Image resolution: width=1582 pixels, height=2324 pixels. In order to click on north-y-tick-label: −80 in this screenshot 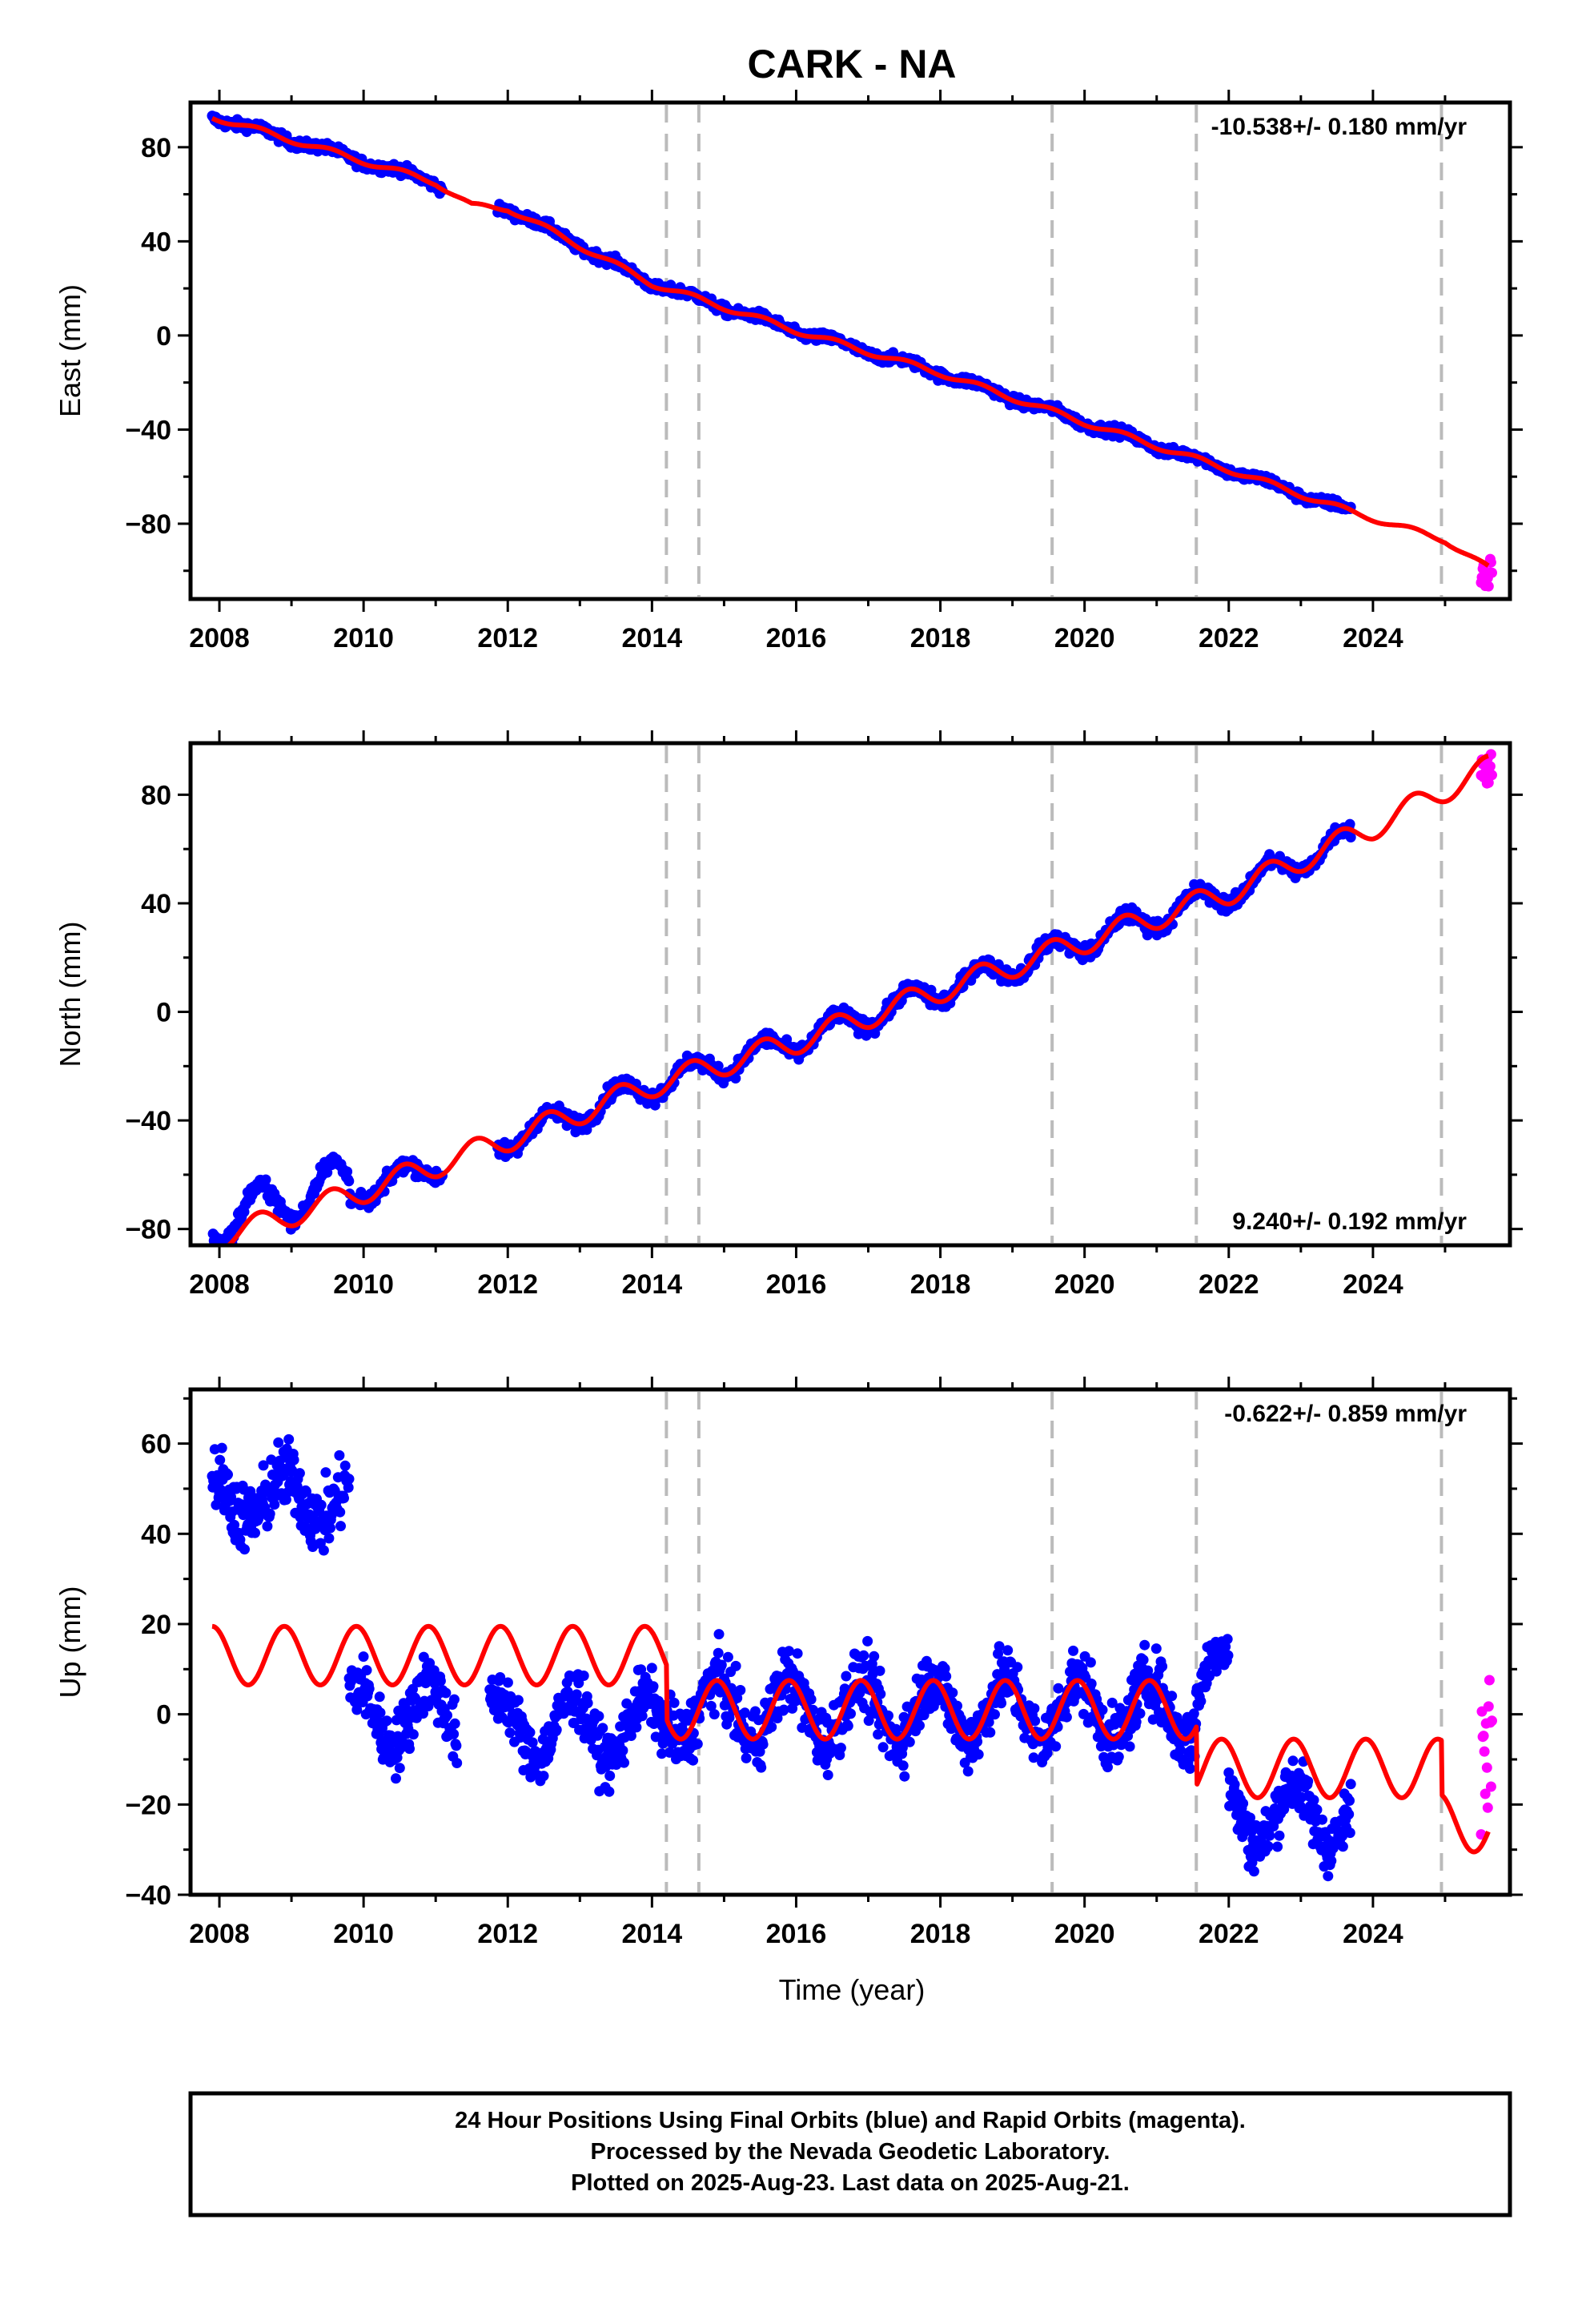, I will do `click(148, 1230)`.